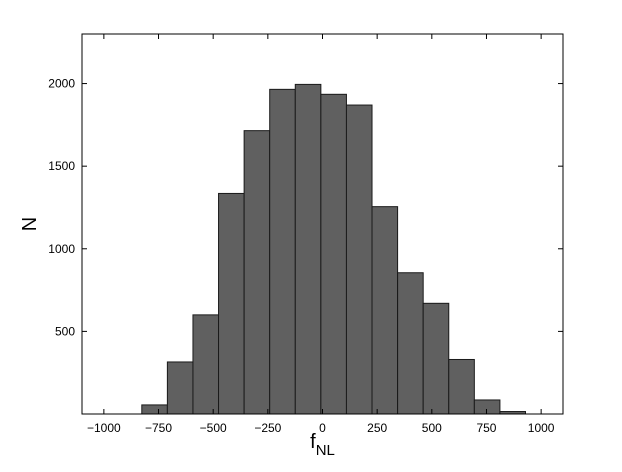 This screenshot has width=622, height=472. I want to click on x-tick-label: 500, so click(432, 428).